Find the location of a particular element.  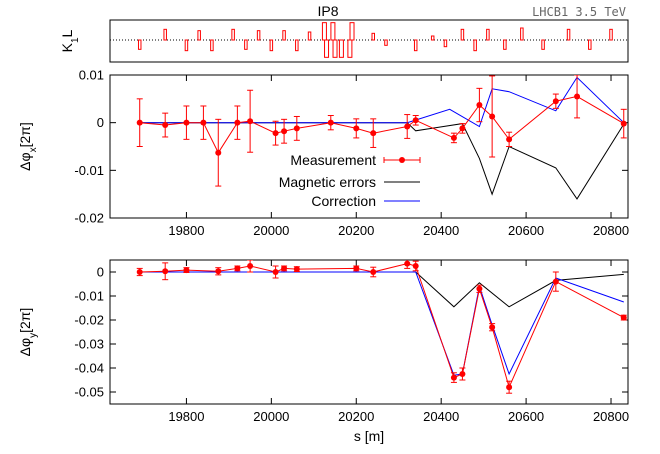

x-ytick-label: -0.01 is located at coordinates (89, 170).